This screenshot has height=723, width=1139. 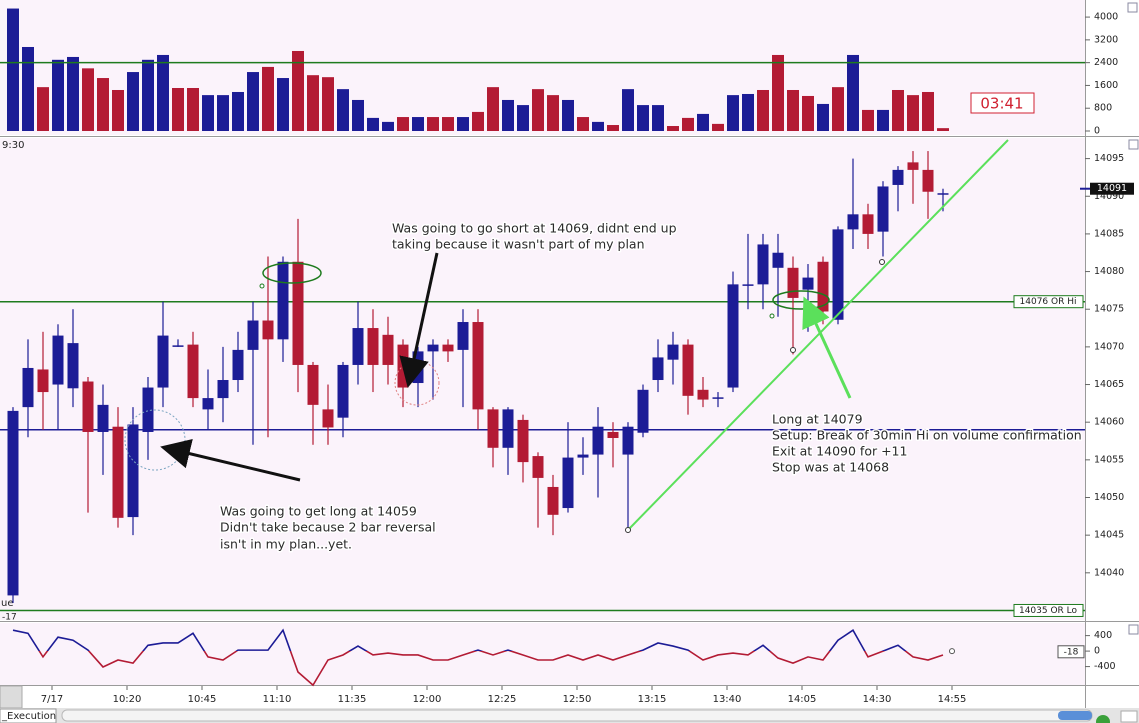 I want to click on y-tick-label: 14080, so click(x=1109, y=271).